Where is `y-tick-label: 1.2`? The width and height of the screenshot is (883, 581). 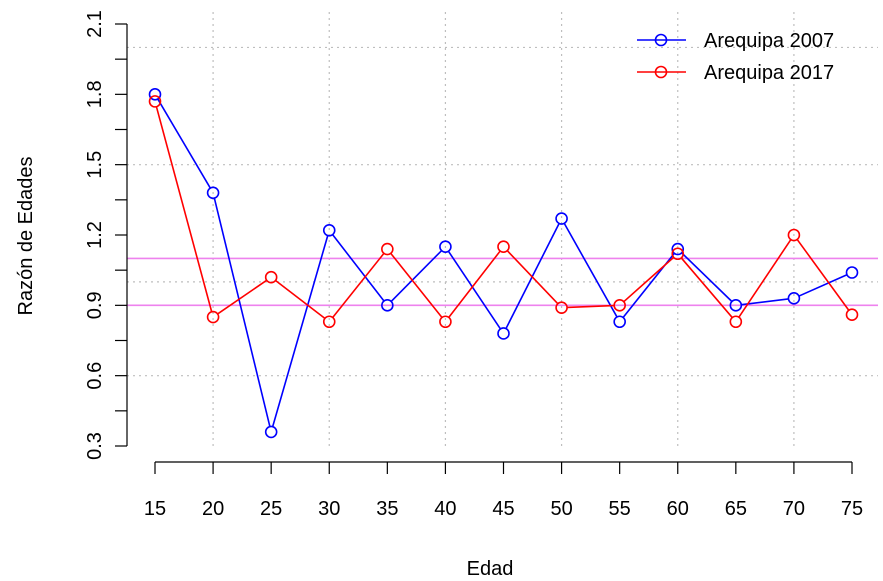
y-tick-label: 1.2 is located at coordinates (95, 235).